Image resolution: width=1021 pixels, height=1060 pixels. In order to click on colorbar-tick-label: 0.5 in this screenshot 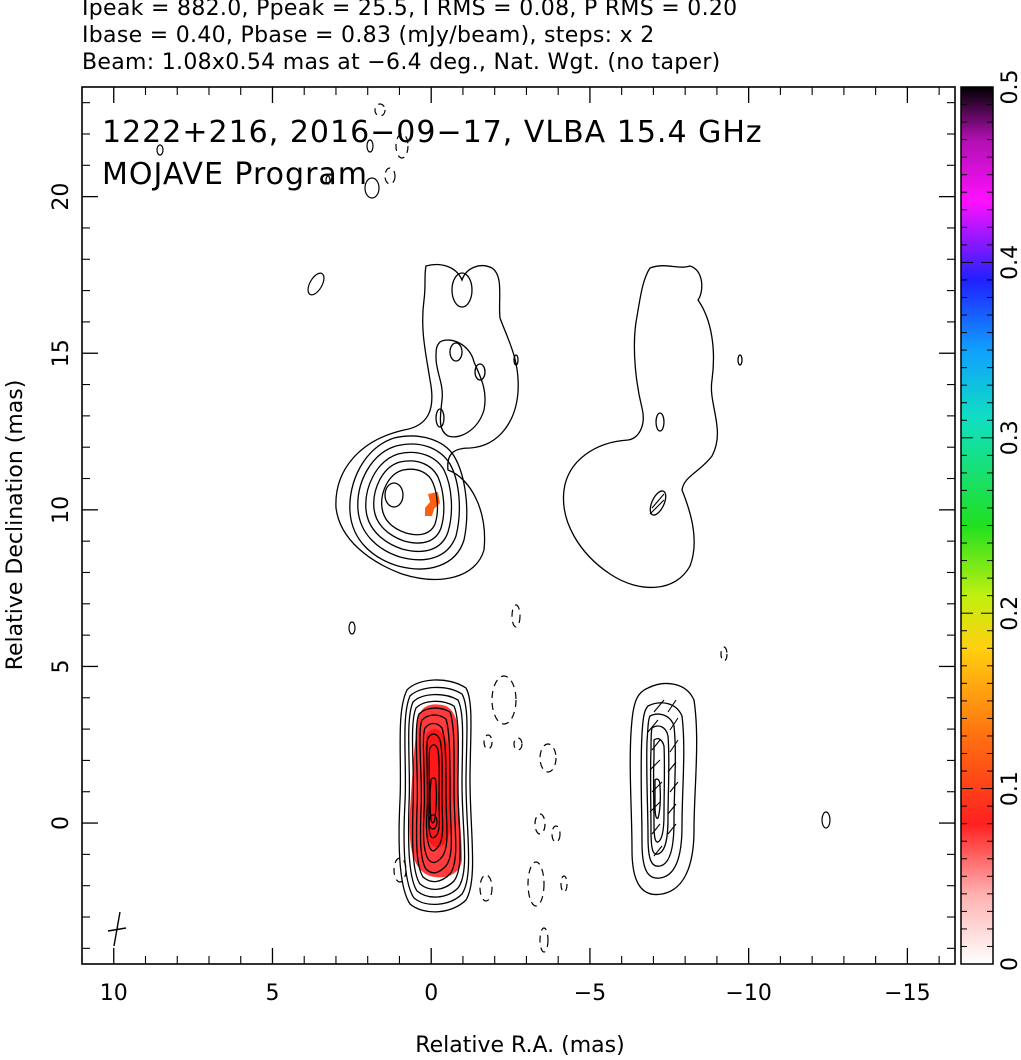, I will do `click(1009, 87)`.